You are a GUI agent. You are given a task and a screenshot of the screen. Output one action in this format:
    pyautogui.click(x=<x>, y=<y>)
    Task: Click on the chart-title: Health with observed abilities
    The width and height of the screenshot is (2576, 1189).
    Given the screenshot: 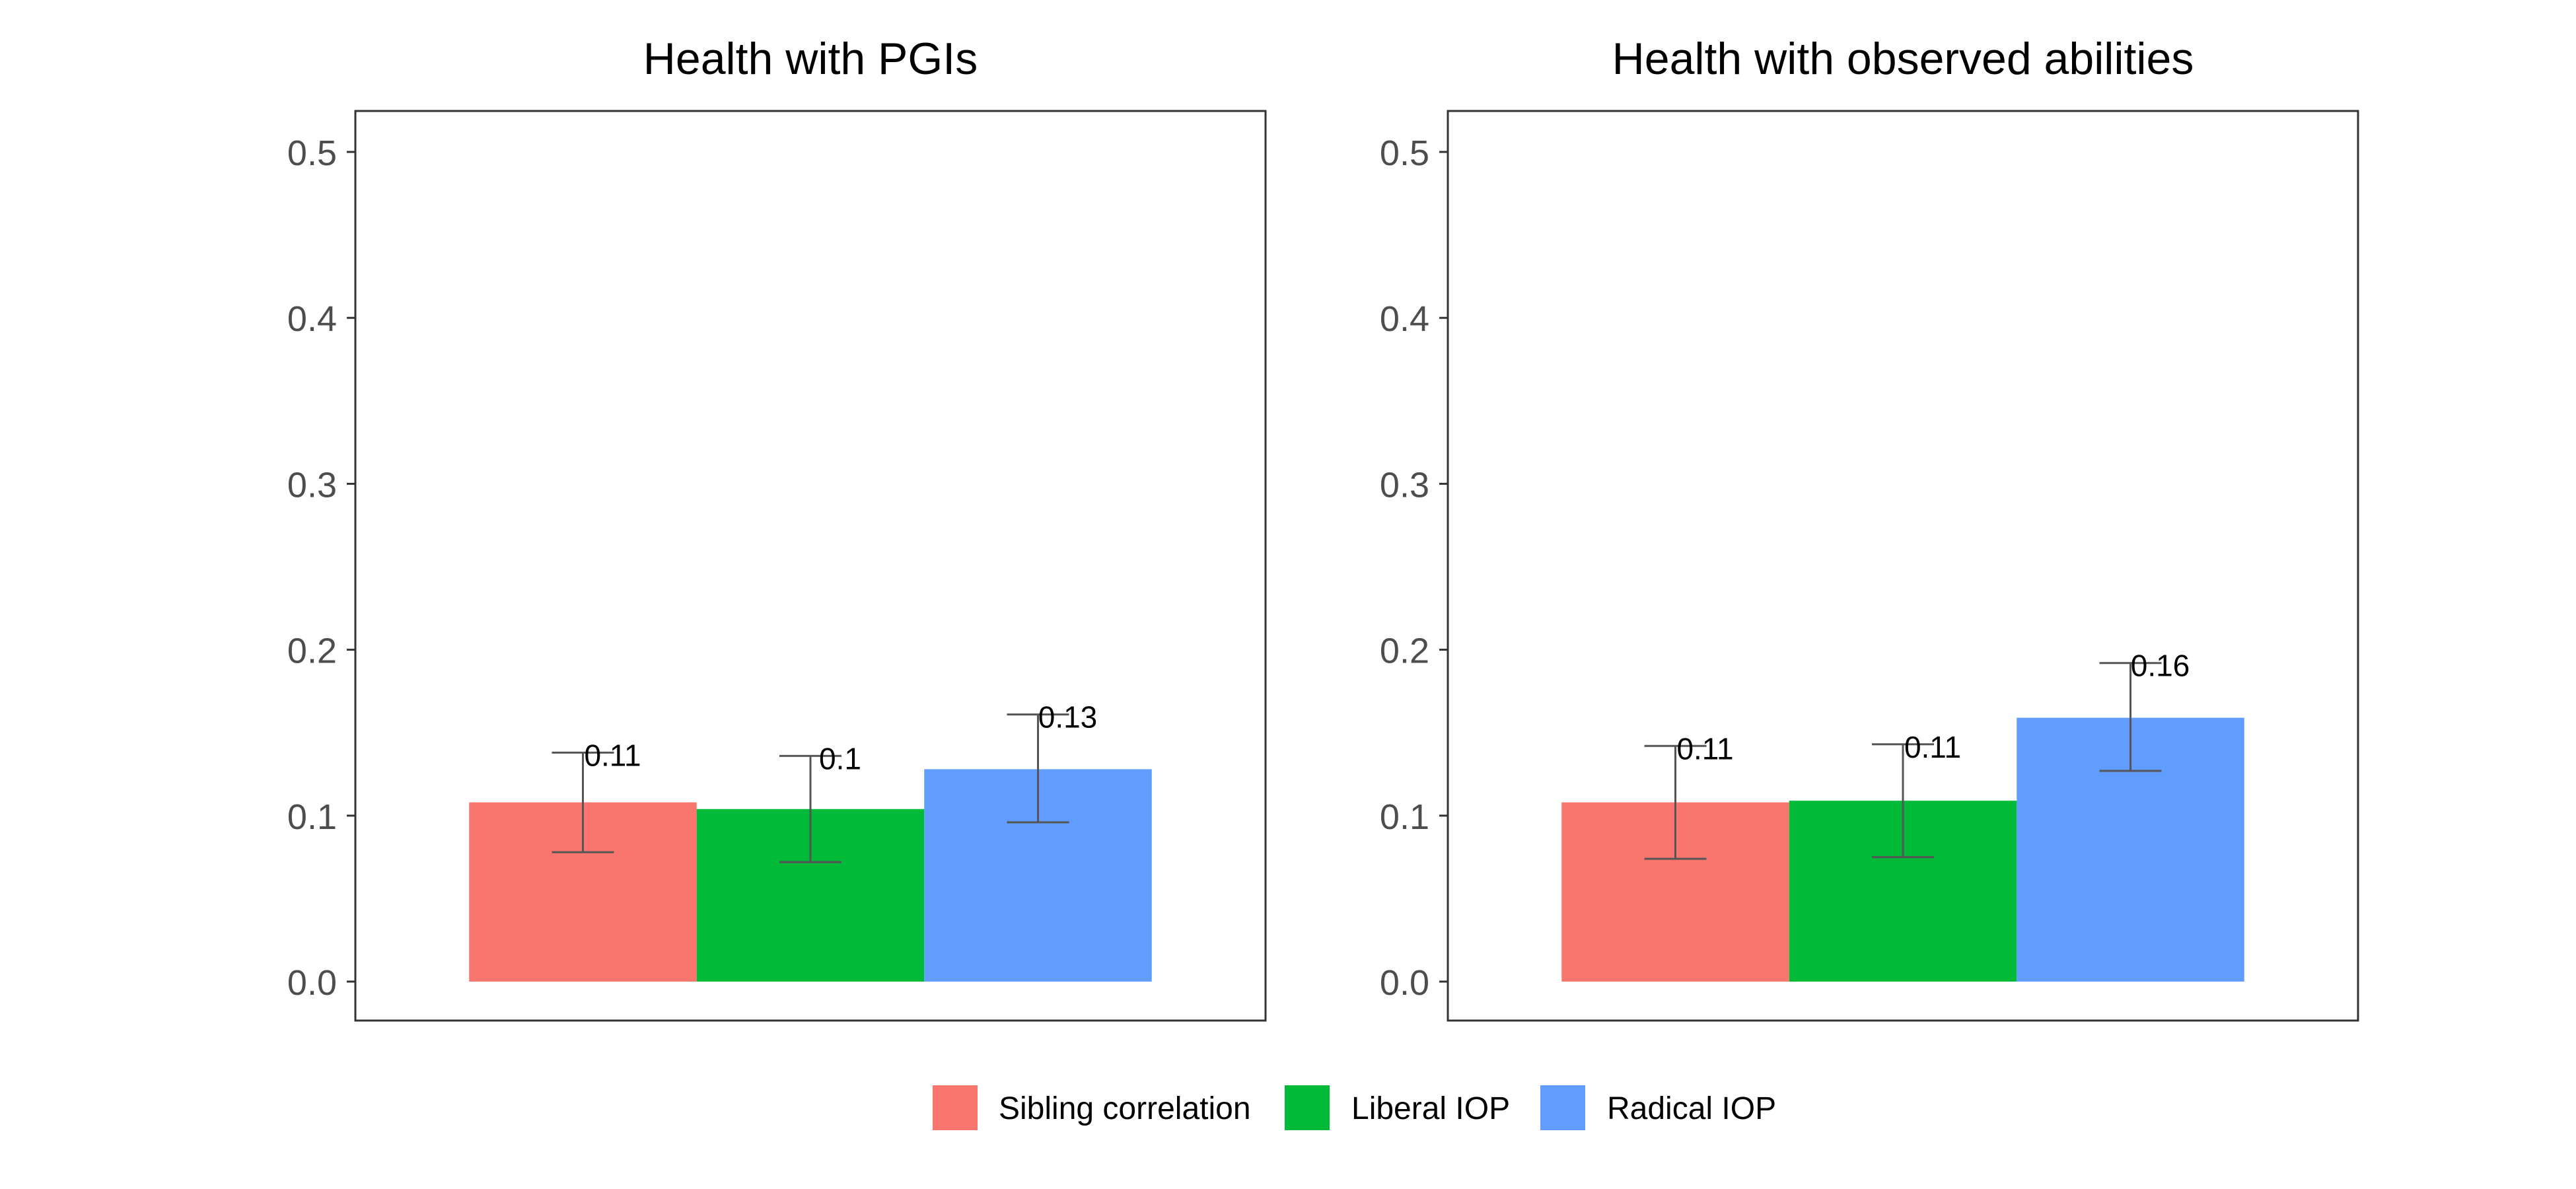 What is the action you would take?
    pyautogui.click(x=1903, y=59)
    